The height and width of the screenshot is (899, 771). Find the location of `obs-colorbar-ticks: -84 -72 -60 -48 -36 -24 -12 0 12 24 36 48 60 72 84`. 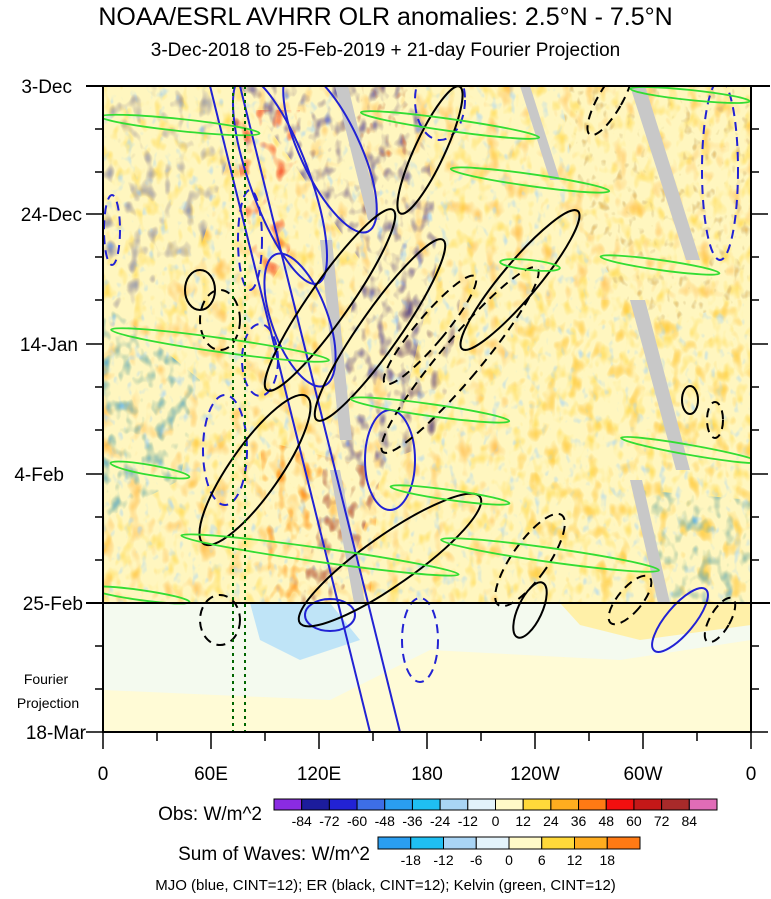

obs-colorbar-ticks: -84 -72 -60 -48 -36 -24 -12 0 12 24 36 48 60 72 84 is located at coordinates (495, 821).